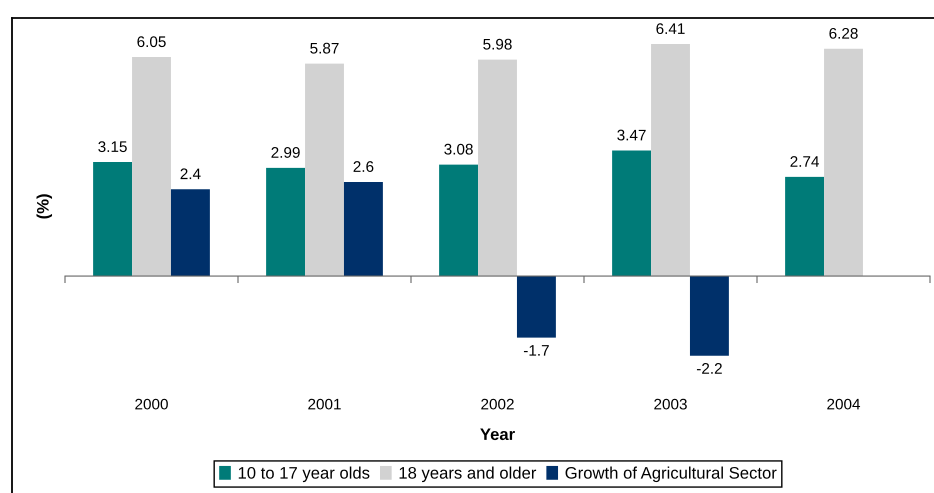  What do you see at coordinates (709, 368) in the screenshot?
I see `data-label: -2.2` at bounding box center [709, 368].